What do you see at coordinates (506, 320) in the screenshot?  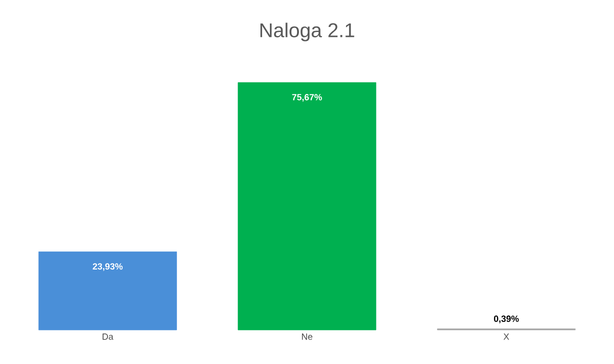 I see `data-label: 0,39%` at bounding box center [506, 320].